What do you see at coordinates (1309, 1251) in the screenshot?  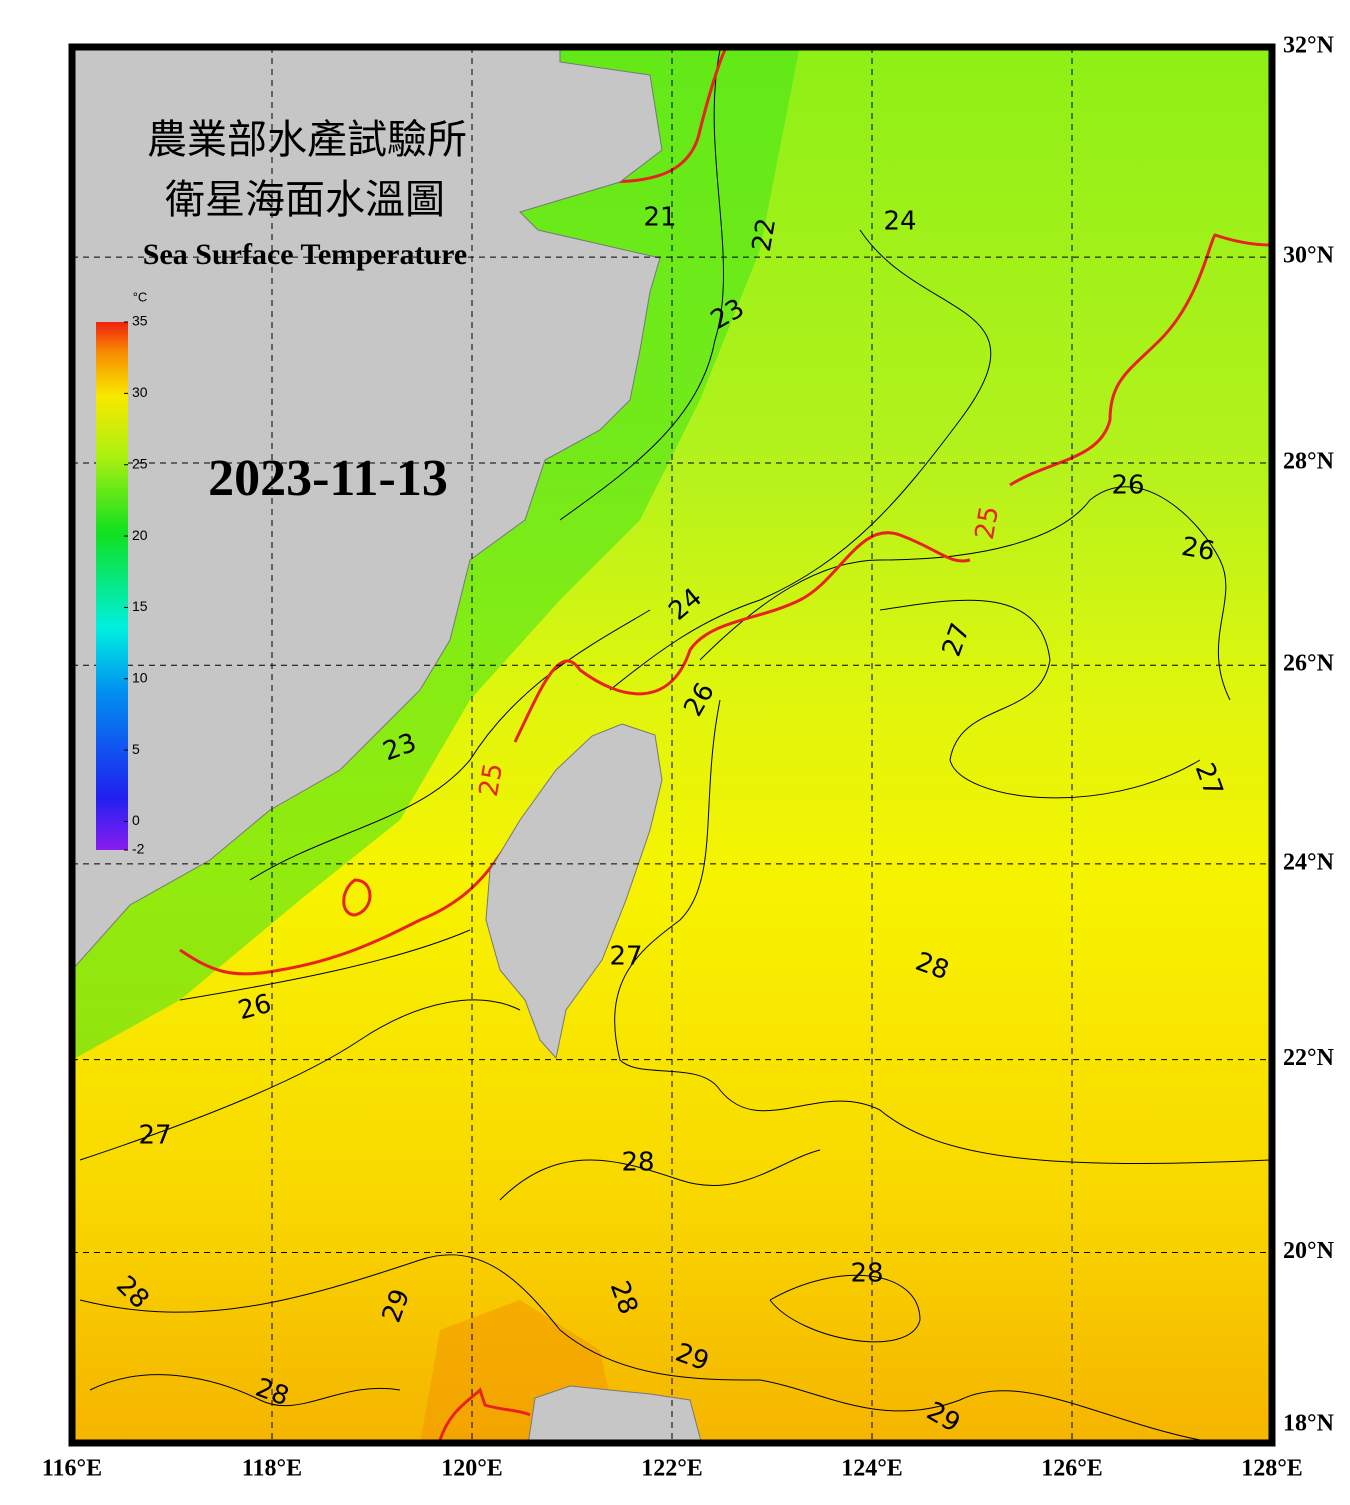 I see `lat-label: 20°N` at bounding box center [1309, 1251].